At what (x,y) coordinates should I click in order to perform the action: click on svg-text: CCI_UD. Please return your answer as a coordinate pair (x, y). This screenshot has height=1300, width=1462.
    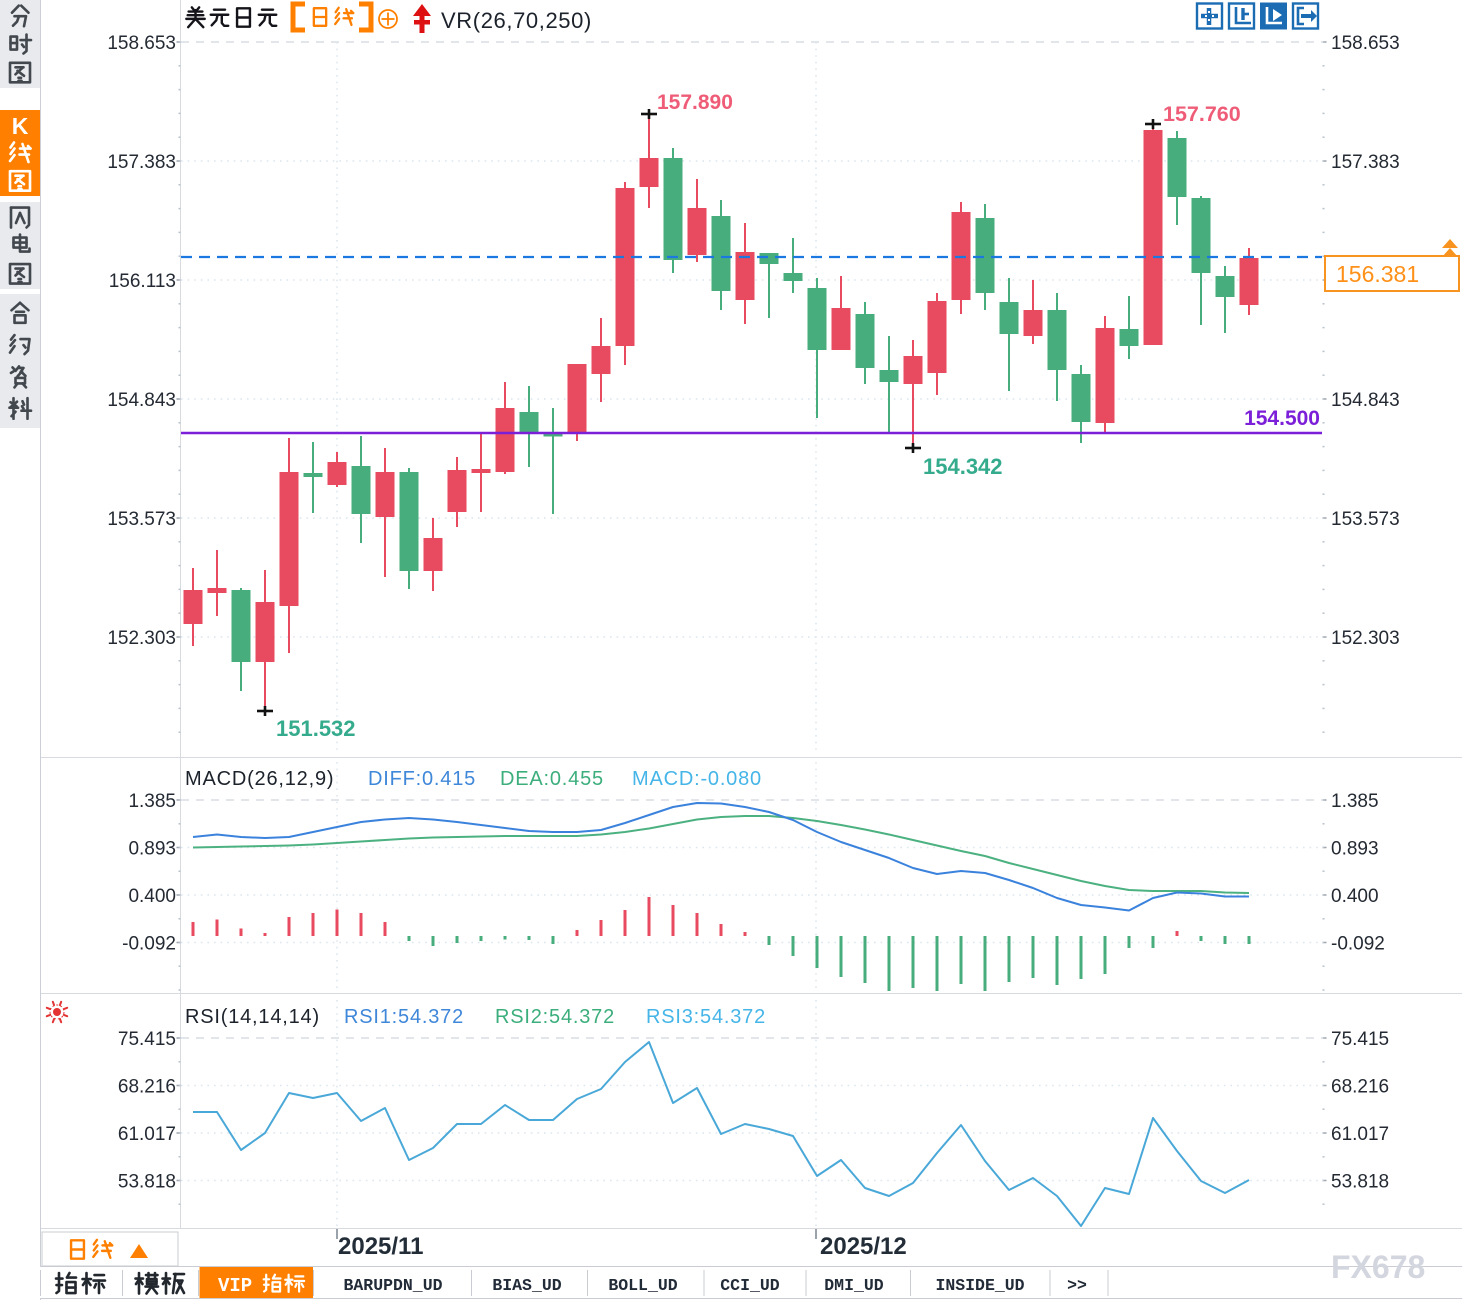
    Looking at the image, I should click on (750, 1285).